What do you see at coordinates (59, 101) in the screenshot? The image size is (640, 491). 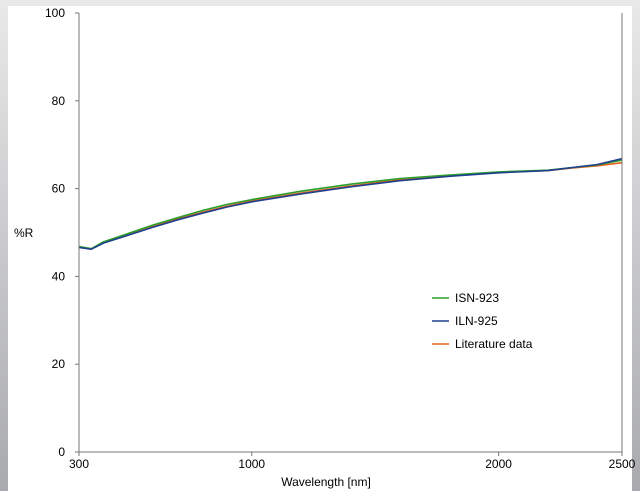 I see `y-tick-label: 80` at bounding box center [59, 101].